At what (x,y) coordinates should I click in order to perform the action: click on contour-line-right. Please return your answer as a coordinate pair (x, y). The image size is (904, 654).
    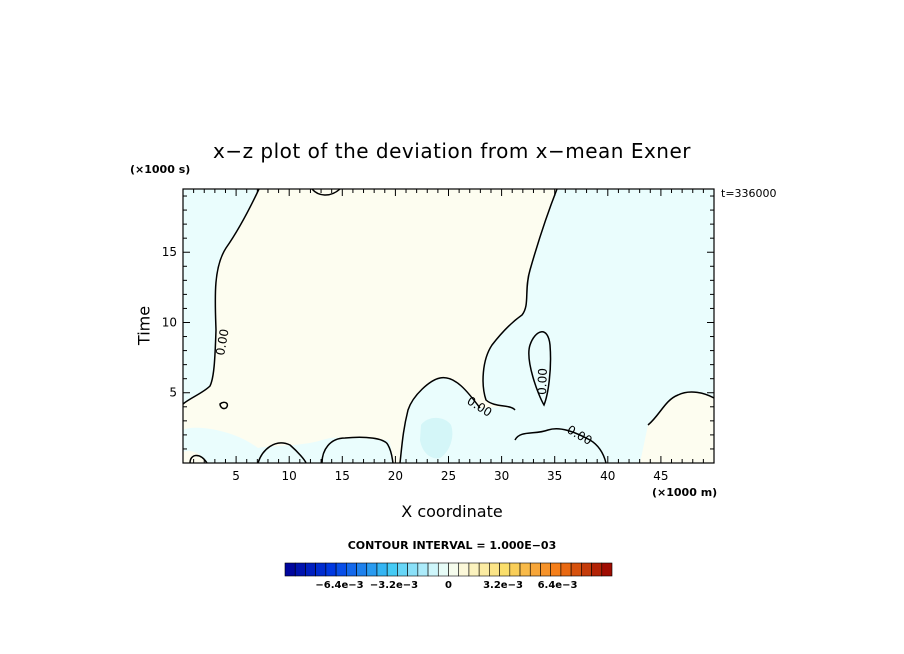
    Looking at the image, I should click on (520, 300).